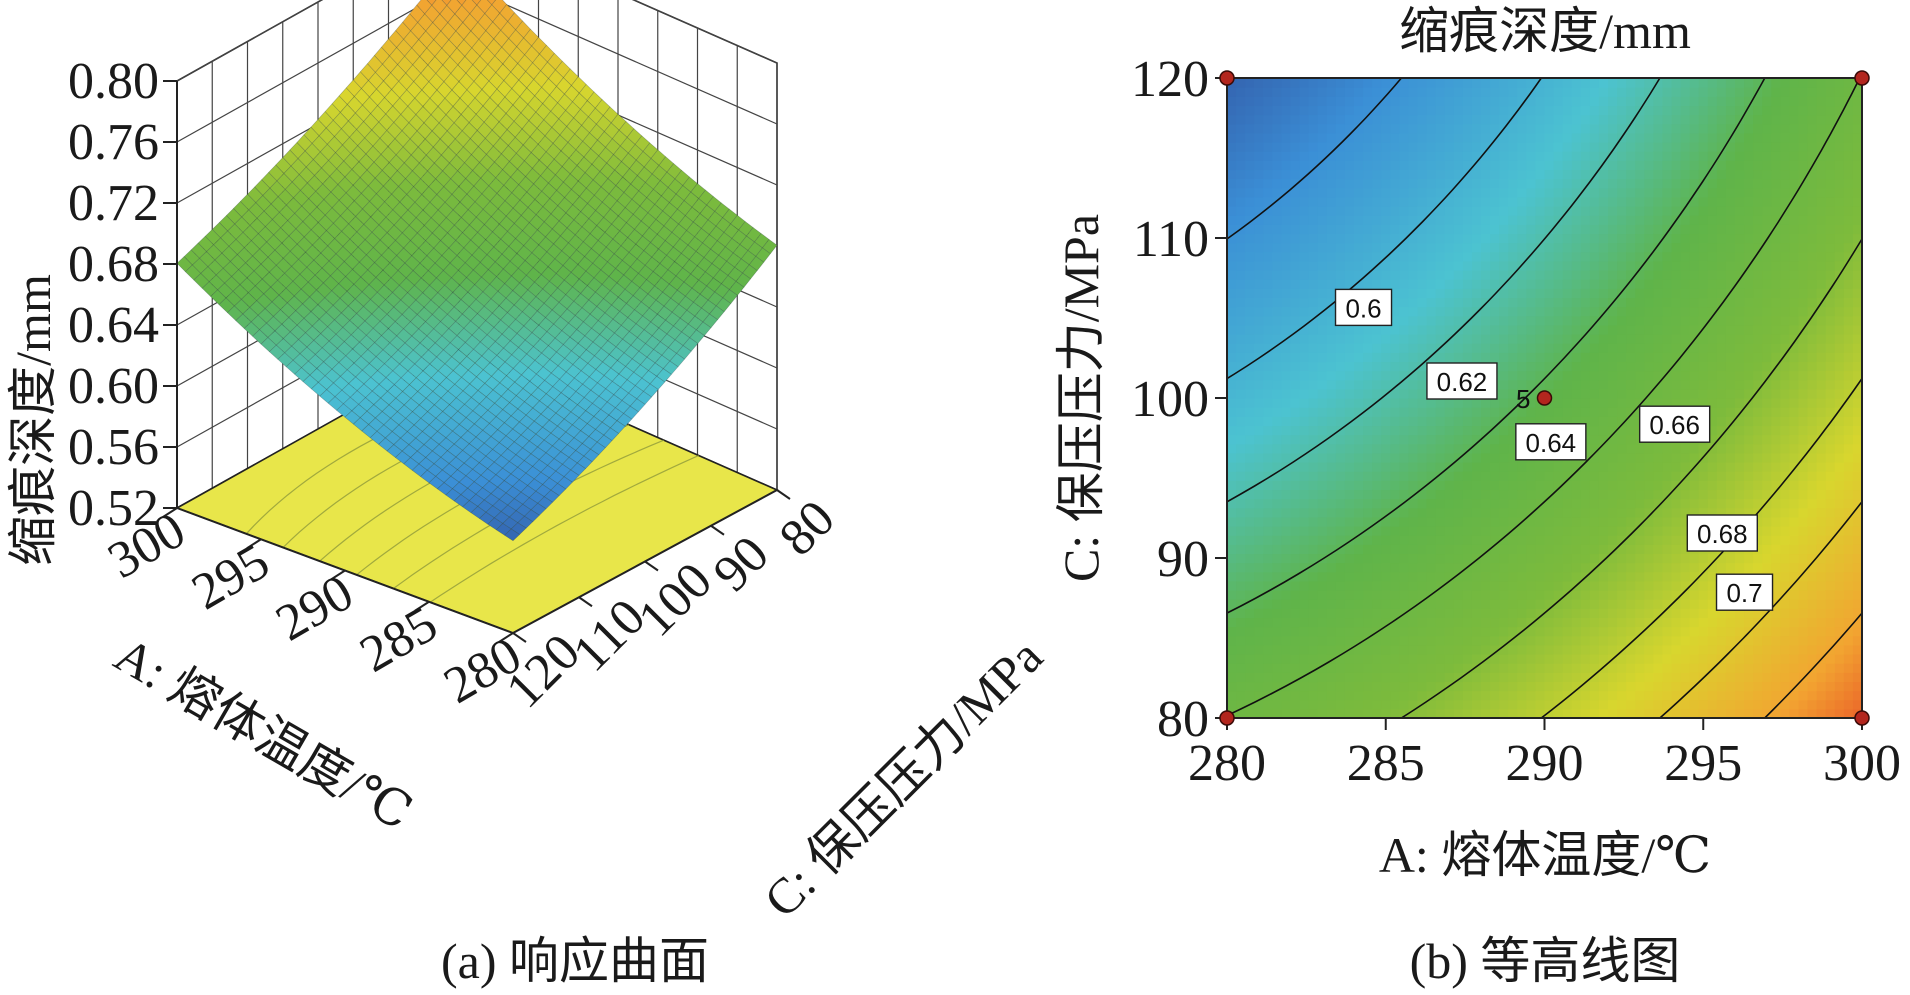  I want to click on z-tick-label: 0.52, so click(113, 508).